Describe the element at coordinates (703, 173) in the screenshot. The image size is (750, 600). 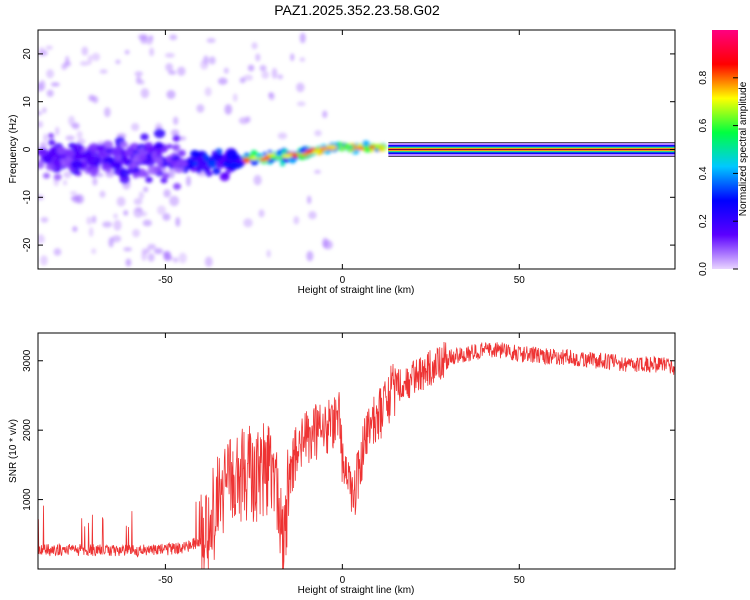
I see `colorbar-tick-label: 0.4` at that location.